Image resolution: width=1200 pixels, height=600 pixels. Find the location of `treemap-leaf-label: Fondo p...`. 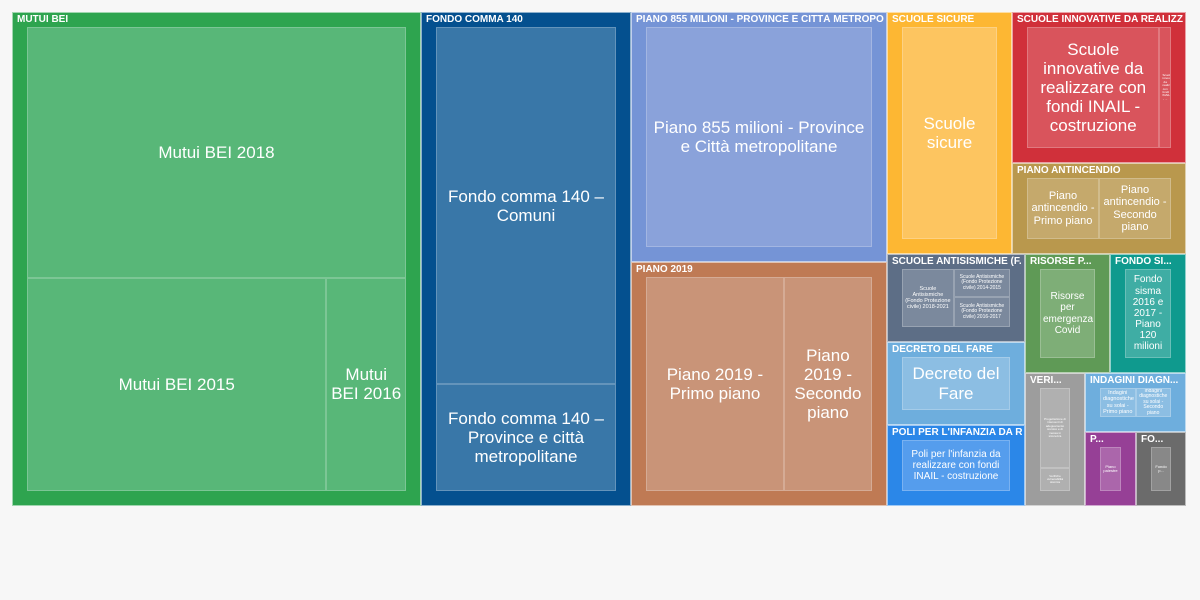

treemap-leaf-label: Fondo p... is located at coordinates (1161, 468).